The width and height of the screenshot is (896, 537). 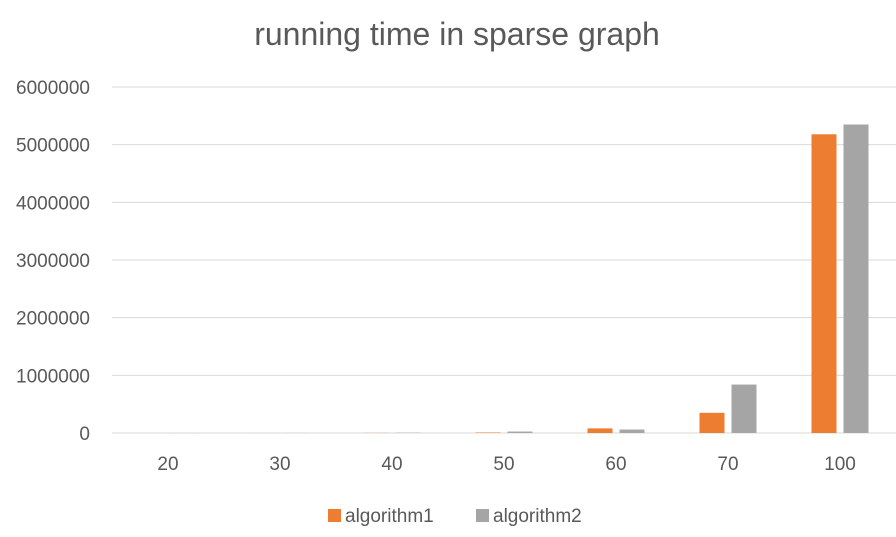 I want to click on x-tick-label: 100, so click(x=840, y=464).